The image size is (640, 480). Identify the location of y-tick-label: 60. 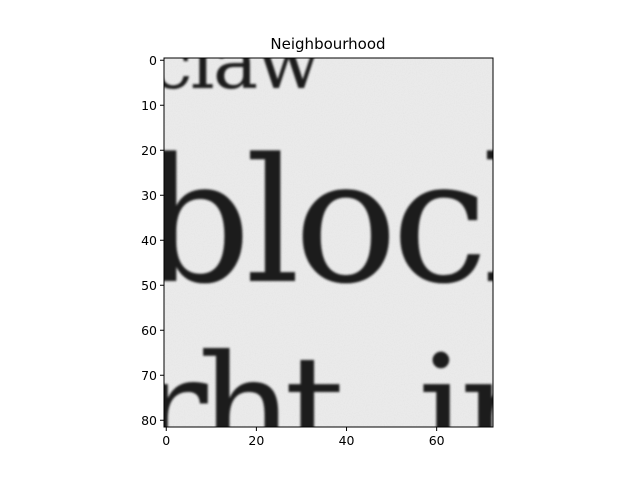
(149, 330).